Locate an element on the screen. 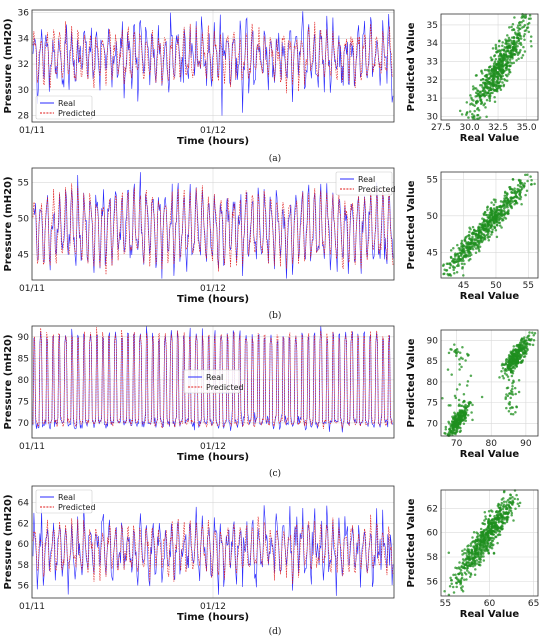 The image size is (550, 639). x-tick-label: 01/12 is located at coordinates (213, 607).